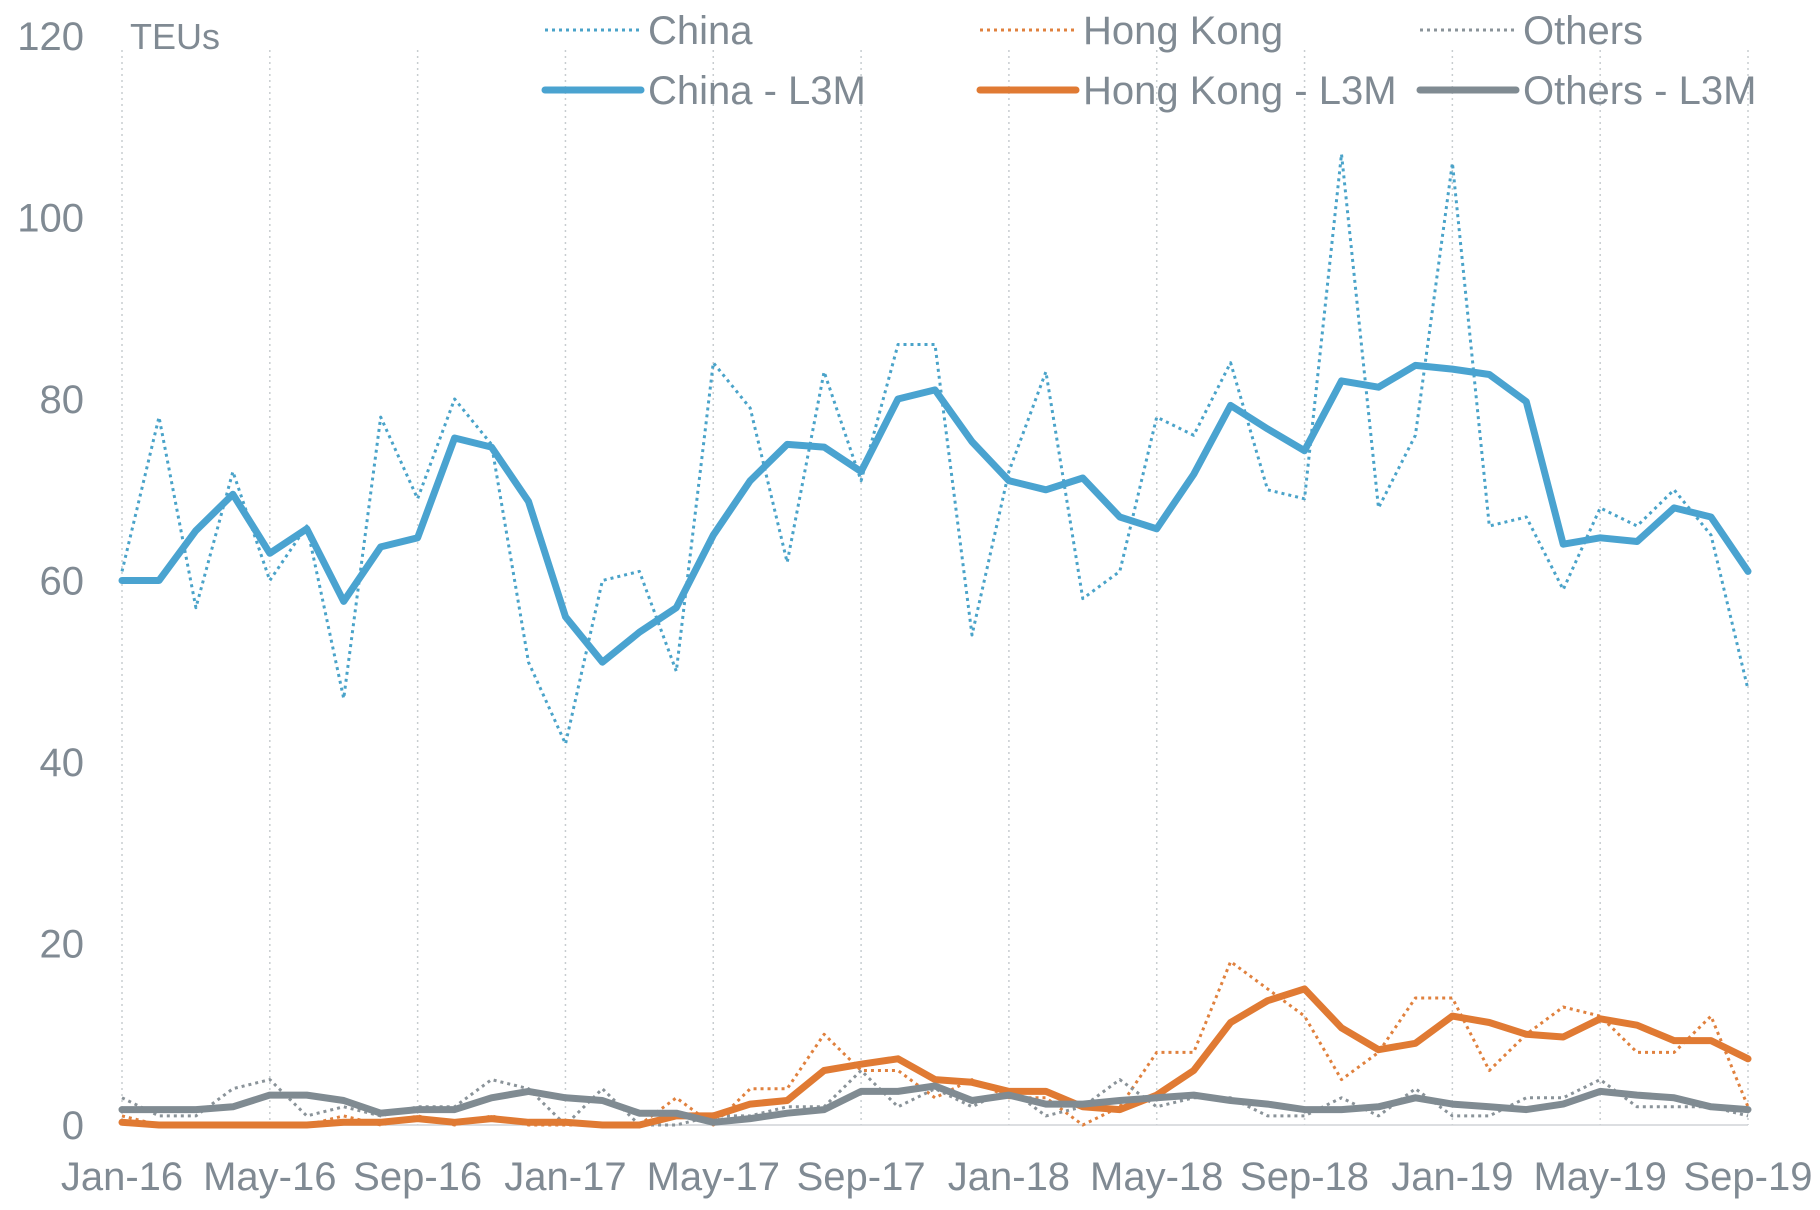 The image size is (1820, 1210). I want to click on legend-item-others-l3m: Others - L3M, so click(1586, 91).